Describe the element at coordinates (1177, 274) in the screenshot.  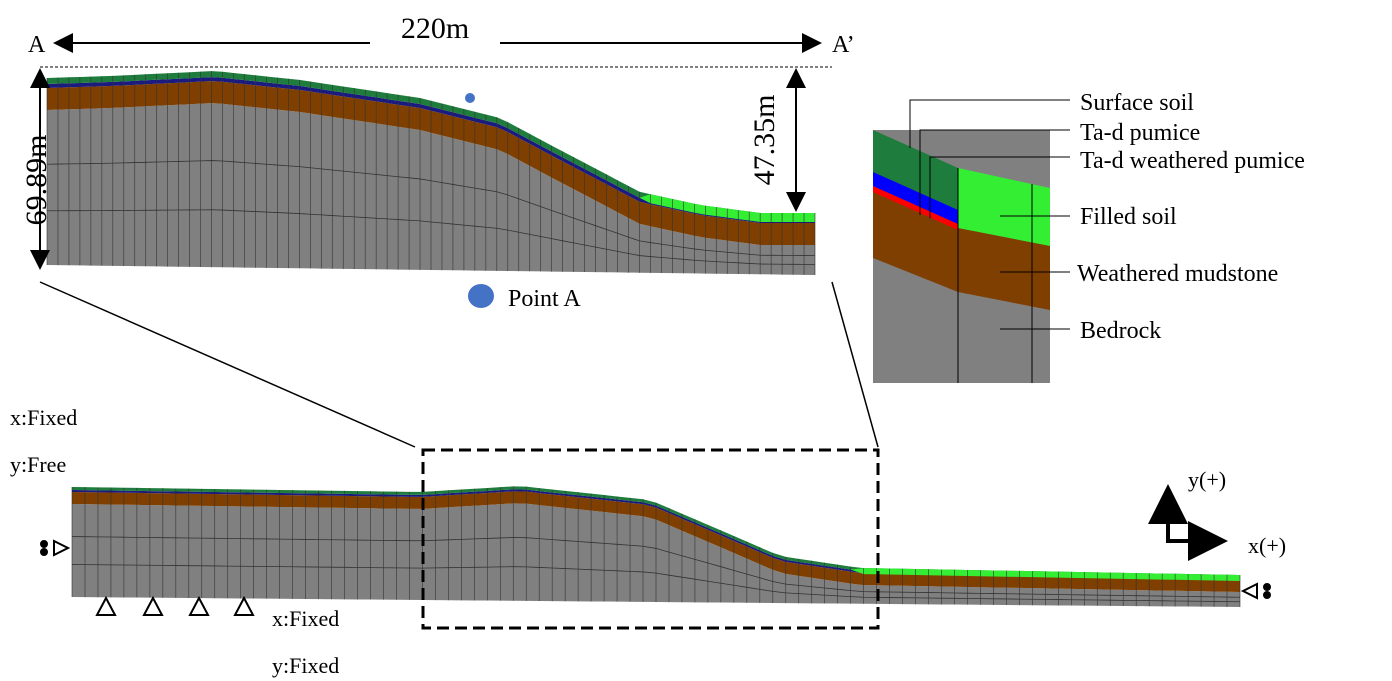
I see `layer-label: Weathered mudstone` at that location.